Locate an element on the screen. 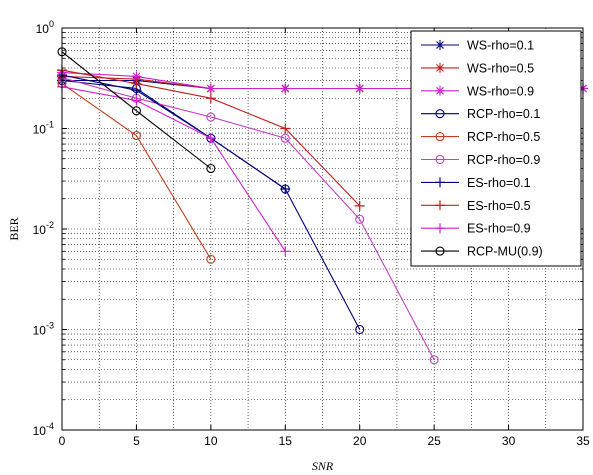 Image resolution: width=593 pixels, height=475 pixels. y-axis-label: BER is located at coordinates (14, 228).